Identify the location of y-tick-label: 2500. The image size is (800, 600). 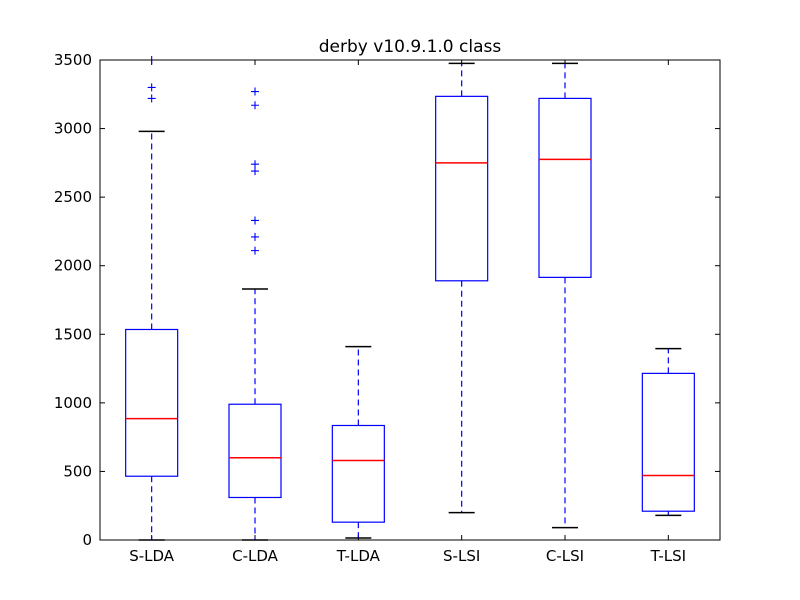
(73, 197).